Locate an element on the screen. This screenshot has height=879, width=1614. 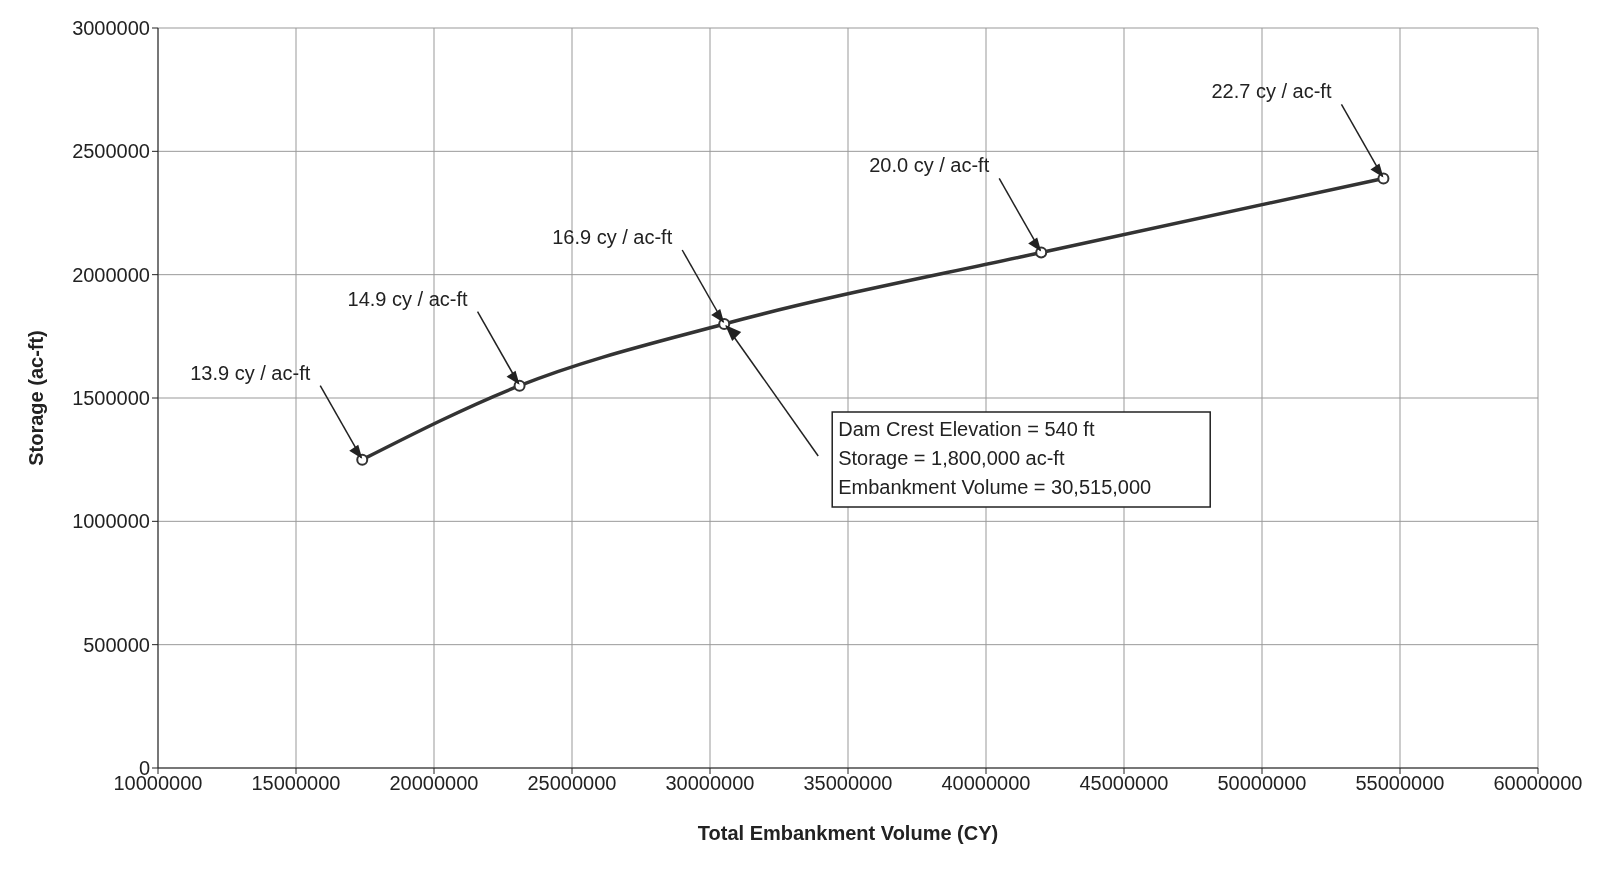
y-tick-label: 500000 is located at coordinates (116, 644).